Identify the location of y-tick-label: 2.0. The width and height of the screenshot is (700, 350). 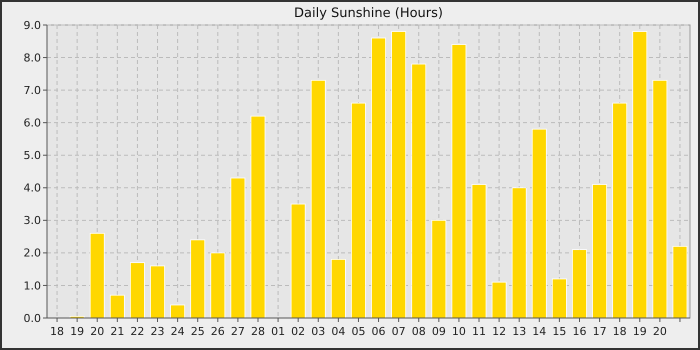
(32, 253).